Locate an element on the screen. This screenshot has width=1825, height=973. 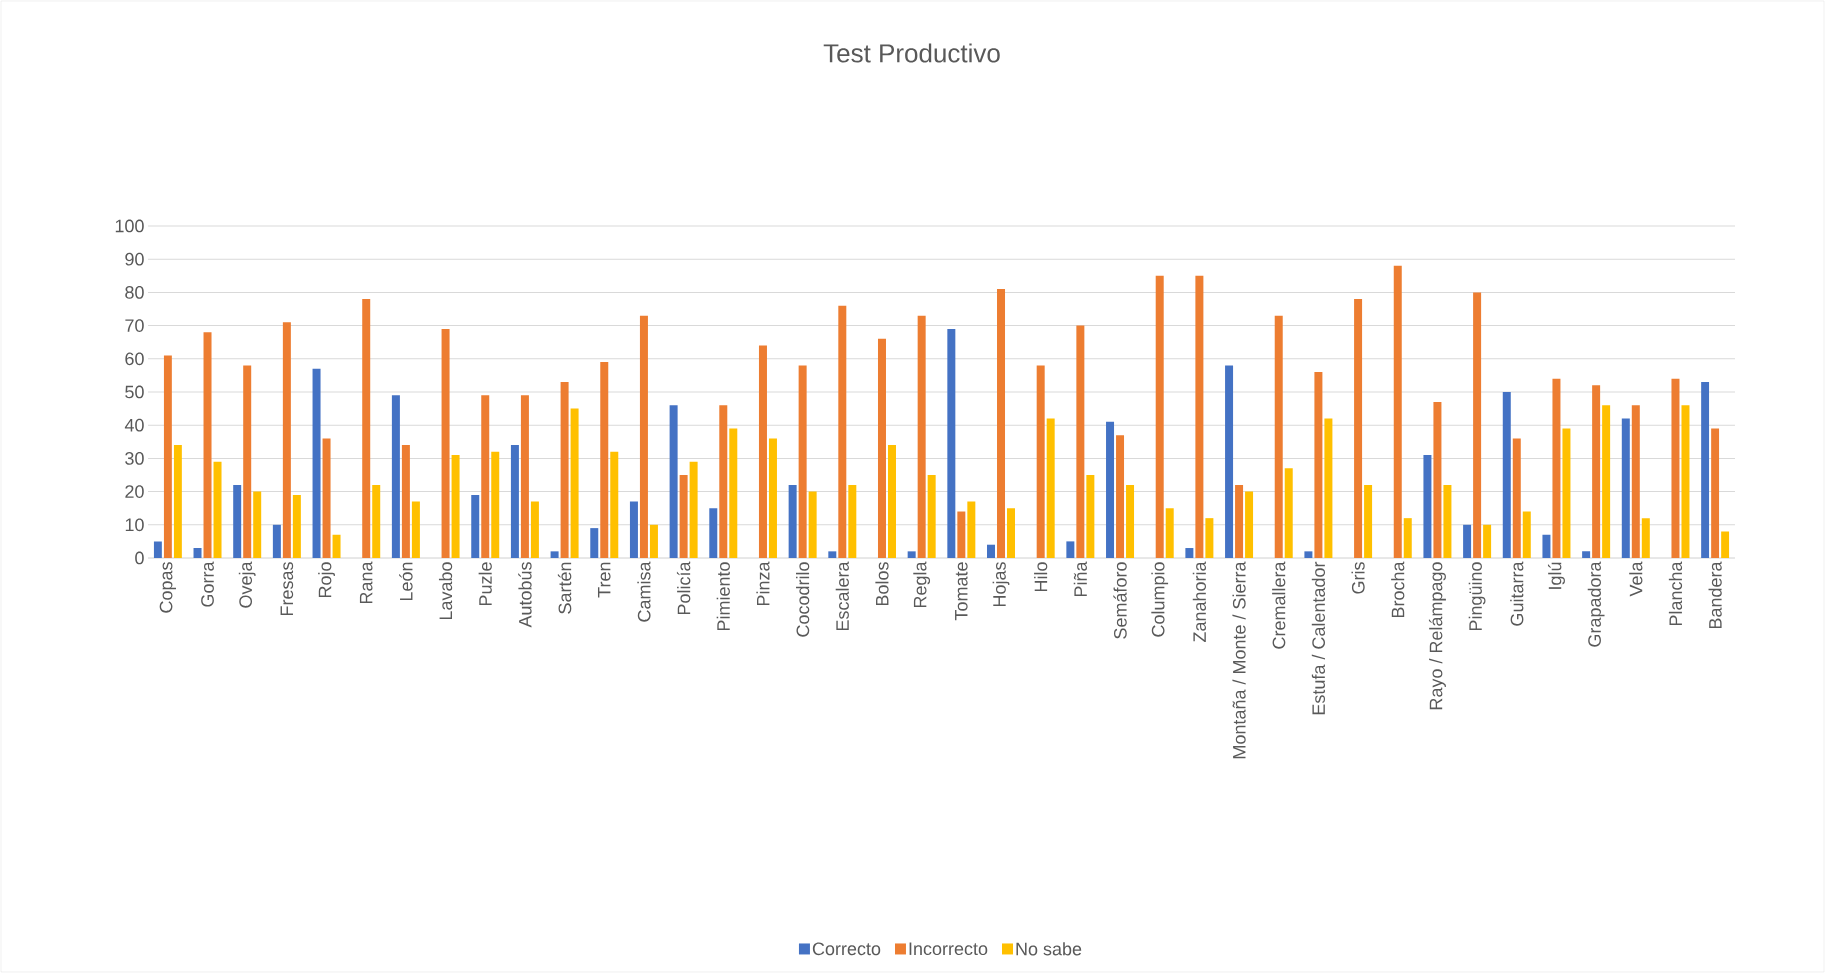
x-tick-label: Hojas is located at coordinates (1001, 584).